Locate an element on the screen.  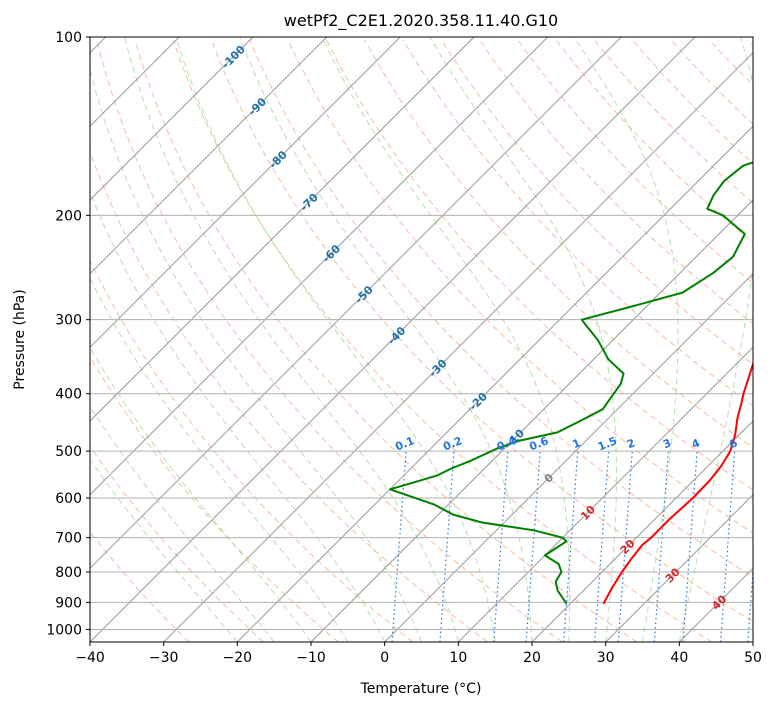
x-tick-label: 0 is located at coordinates (384, 658).